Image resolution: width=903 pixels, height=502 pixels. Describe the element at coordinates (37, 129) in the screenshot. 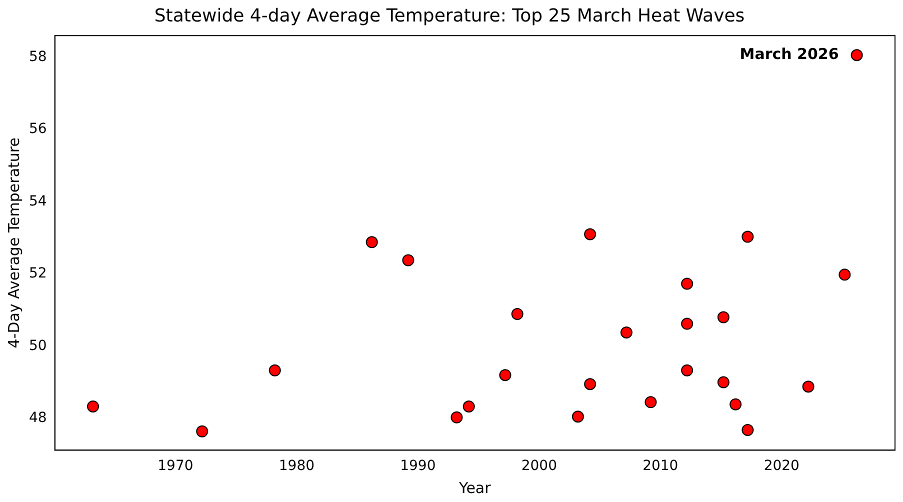

I see `y-tick-label: 56` at that location.